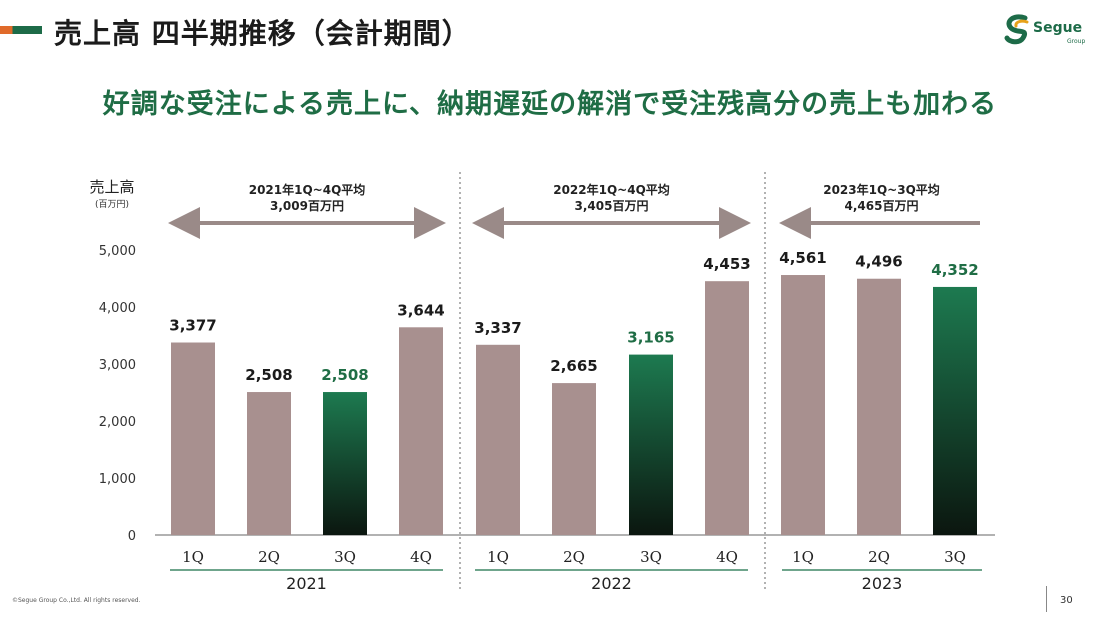  I want to click on y-tick-label: 4,000, so click(117, 308).